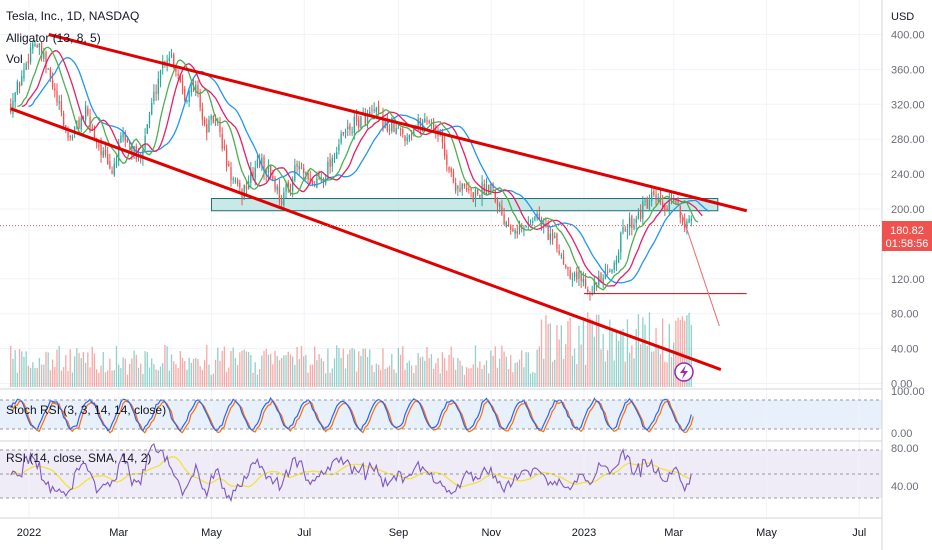 The height and width of the screenshot is (550, 932). What do you see at coordinates (351, 473) in the screenshot?
I see `rsi-line` at bounding box center [351, 473].